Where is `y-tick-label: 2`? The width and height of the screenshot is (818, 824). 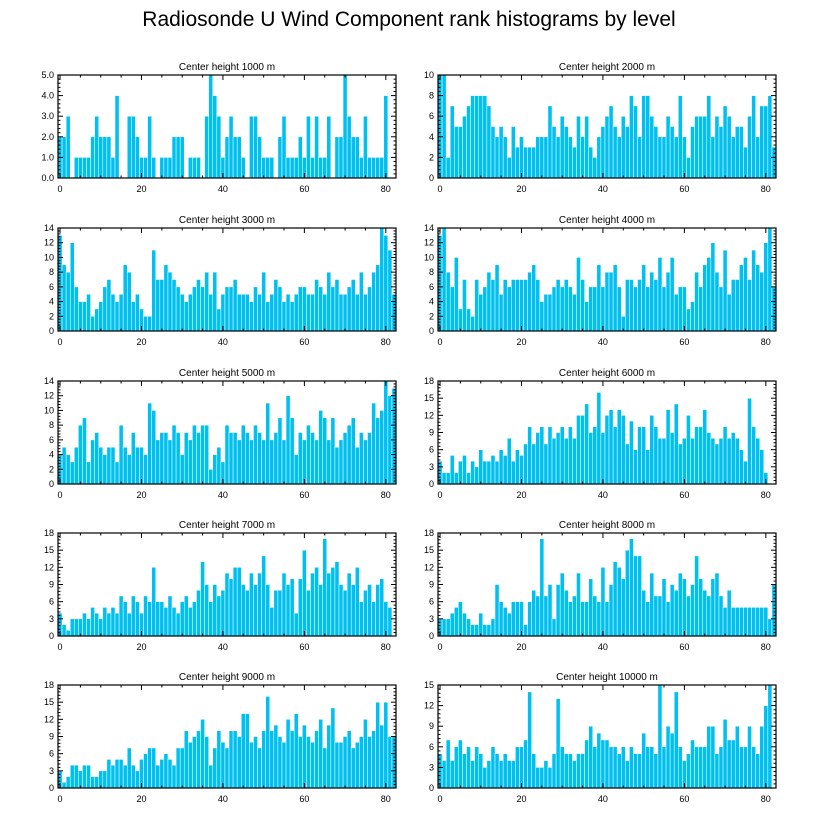 y-tick-label: 2 is located at coordinates (431, 157).